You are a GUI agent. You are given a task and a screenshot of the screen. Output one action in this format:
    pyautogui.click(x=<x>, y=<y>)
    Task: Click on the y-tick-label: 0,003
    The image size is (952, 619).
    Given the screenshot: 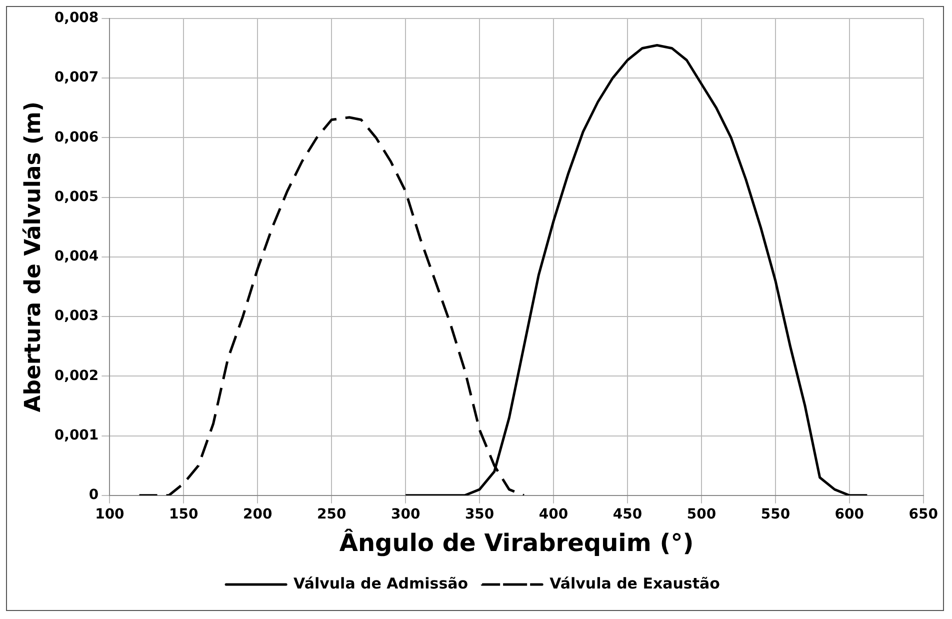 What is the action you would take?
    pyautogui.click(x=76, y=316)
    